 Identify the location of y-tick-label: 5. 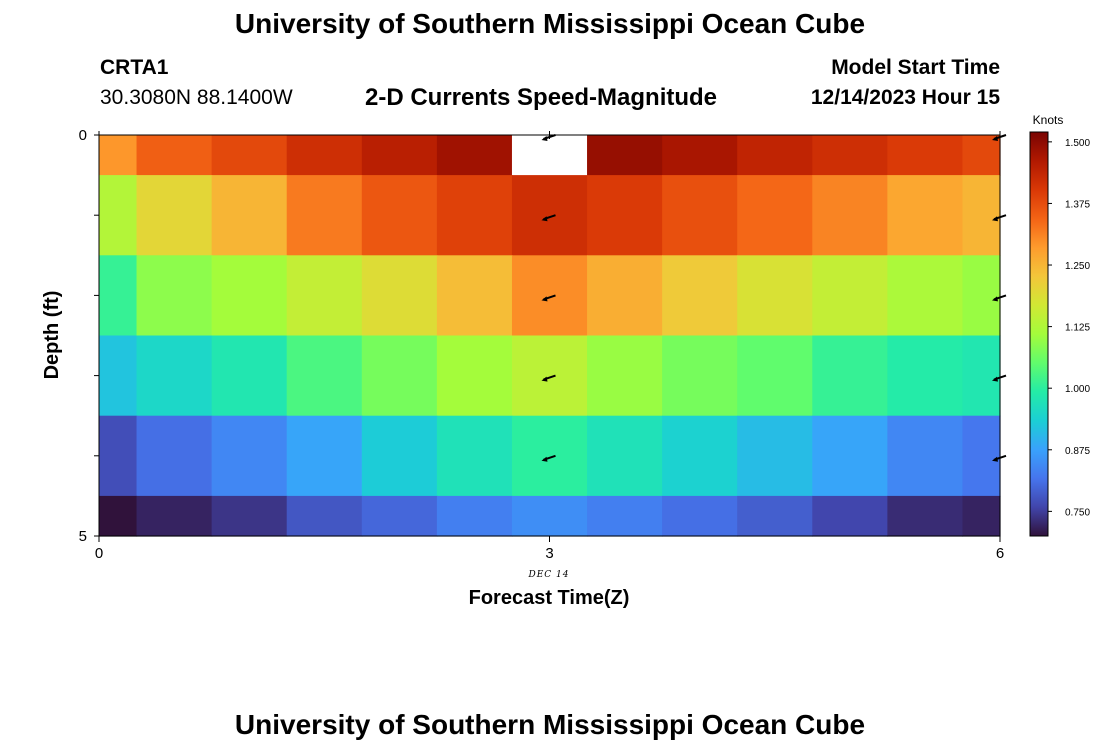
(83, 536).